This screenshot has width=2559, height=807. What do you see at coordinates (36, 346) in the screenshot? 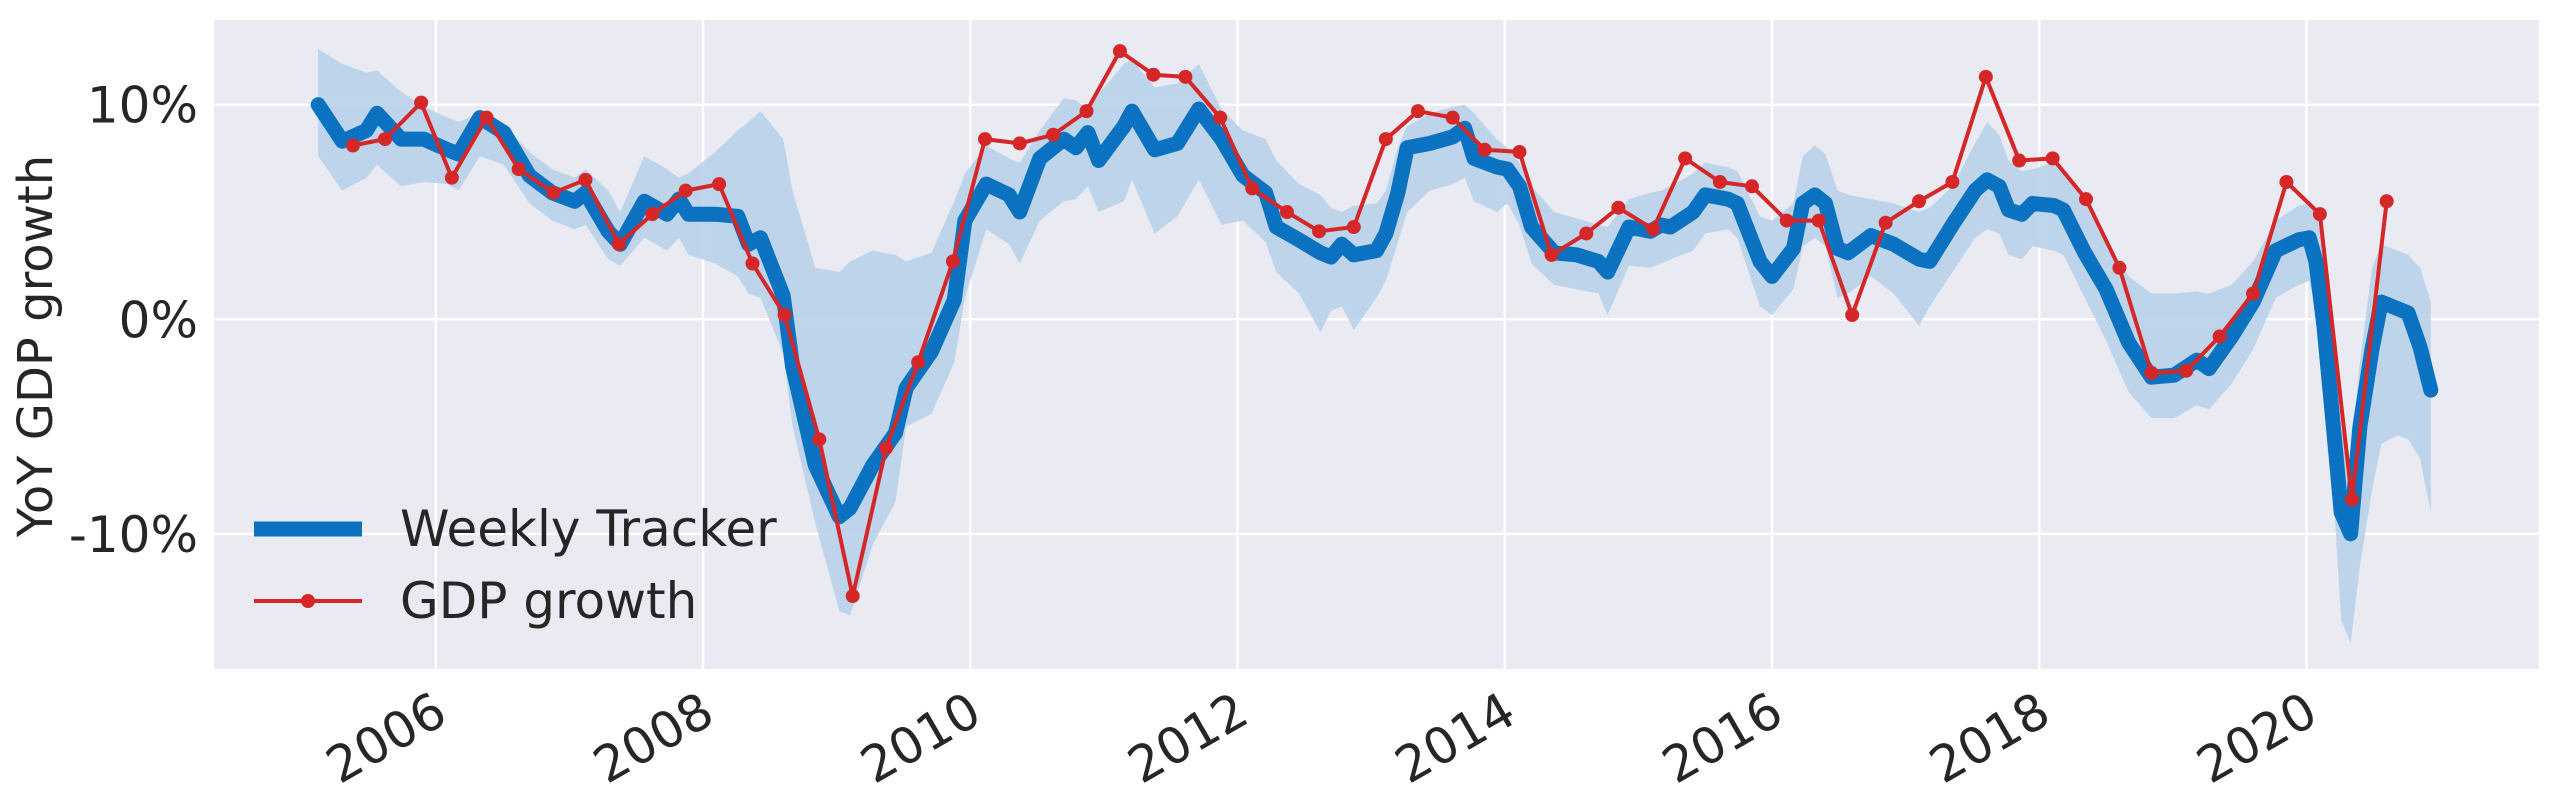
I see `y-axis-label: YoY GDP growth` at bounding box center [36, 346].